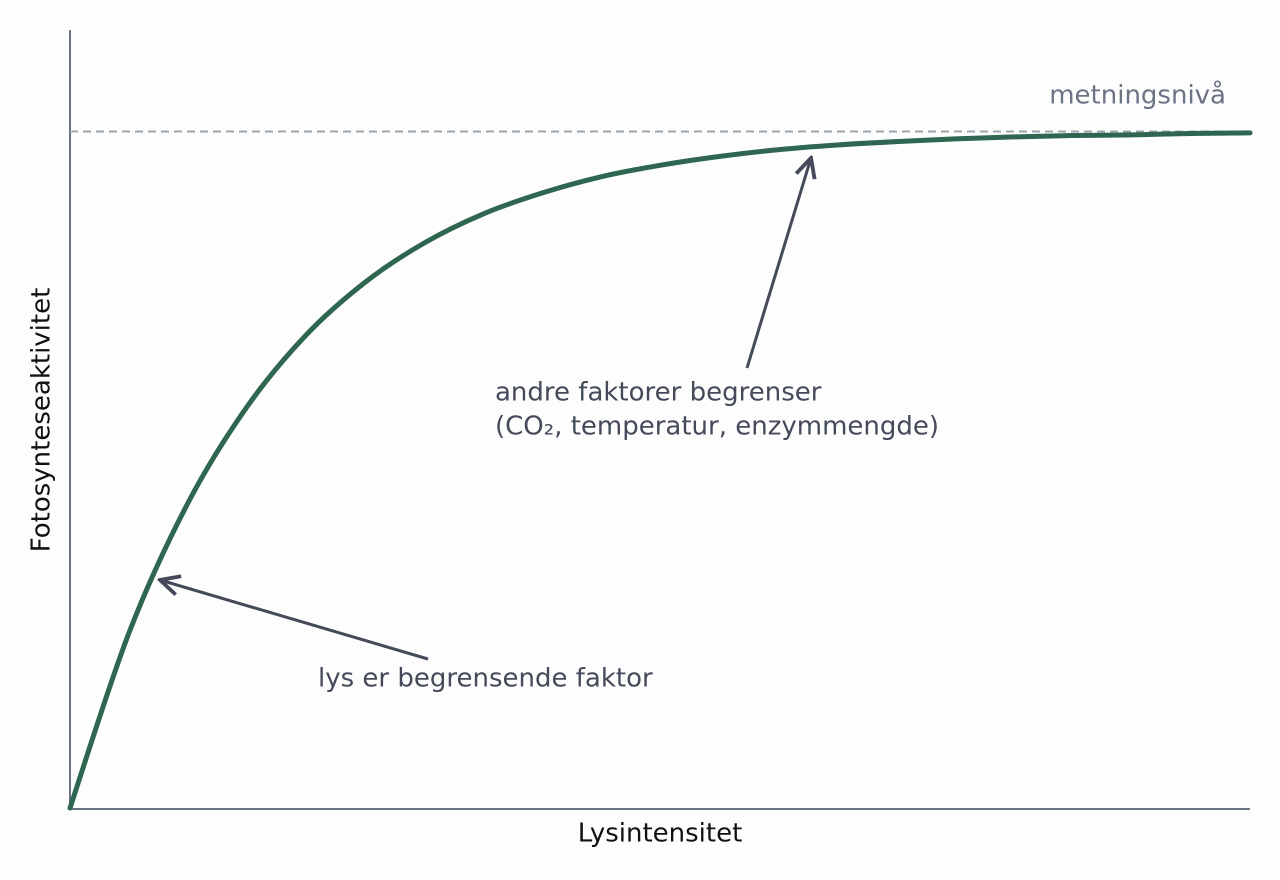  What do you see at coordinates (485, 679) in the screenshot?
I see `annotation: lys er begrensende faktor` at bounding box center [485, 679].